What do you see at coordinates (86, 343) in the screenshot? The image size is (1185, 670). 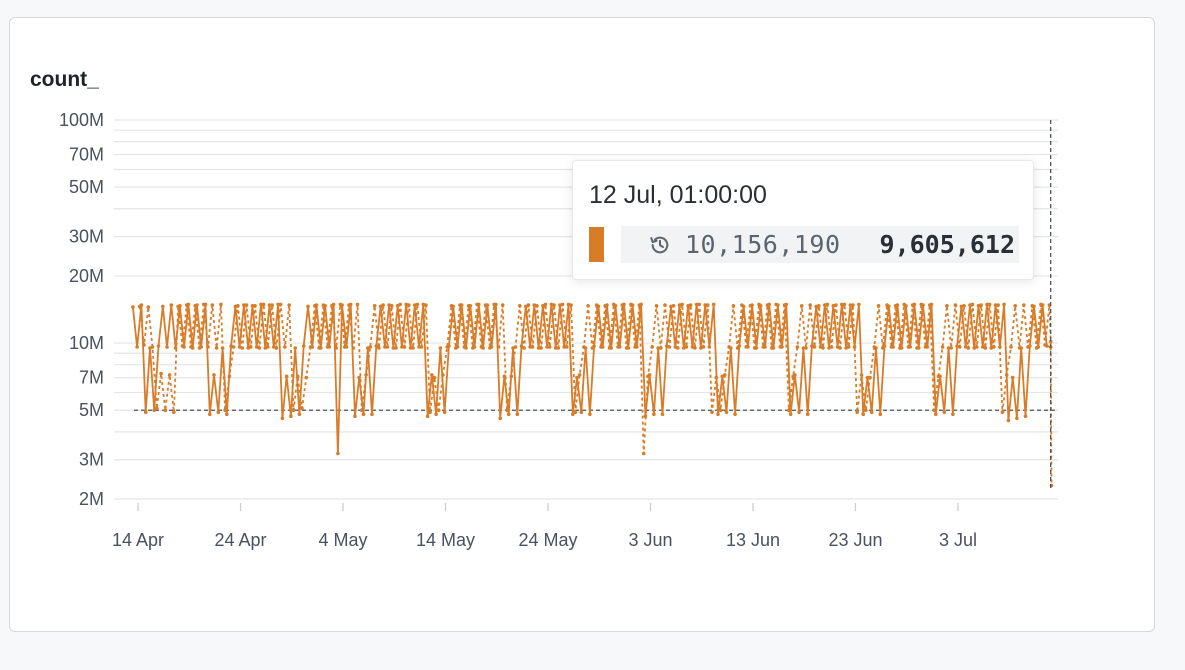 I see `y-tick-label: 10M` at bounding box center [86, 343].